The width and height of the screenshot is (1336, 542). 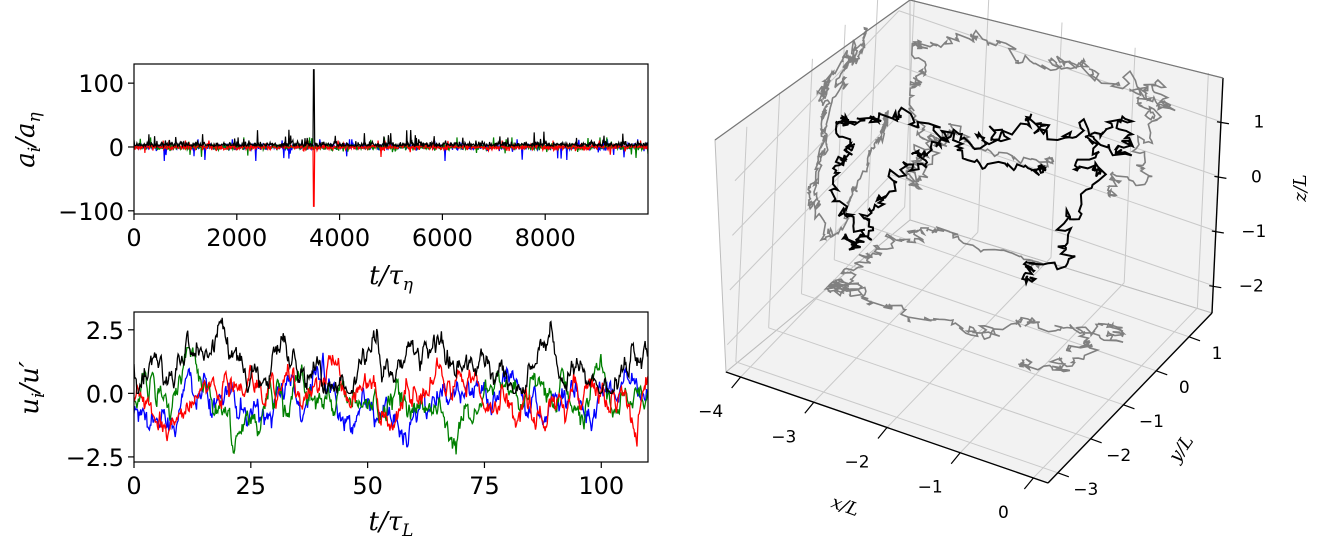 What do you see at coordinates (28, 139) in the screenshot?
I see `accel-ylabel: ai/aη` at bounding box center [28, 139].